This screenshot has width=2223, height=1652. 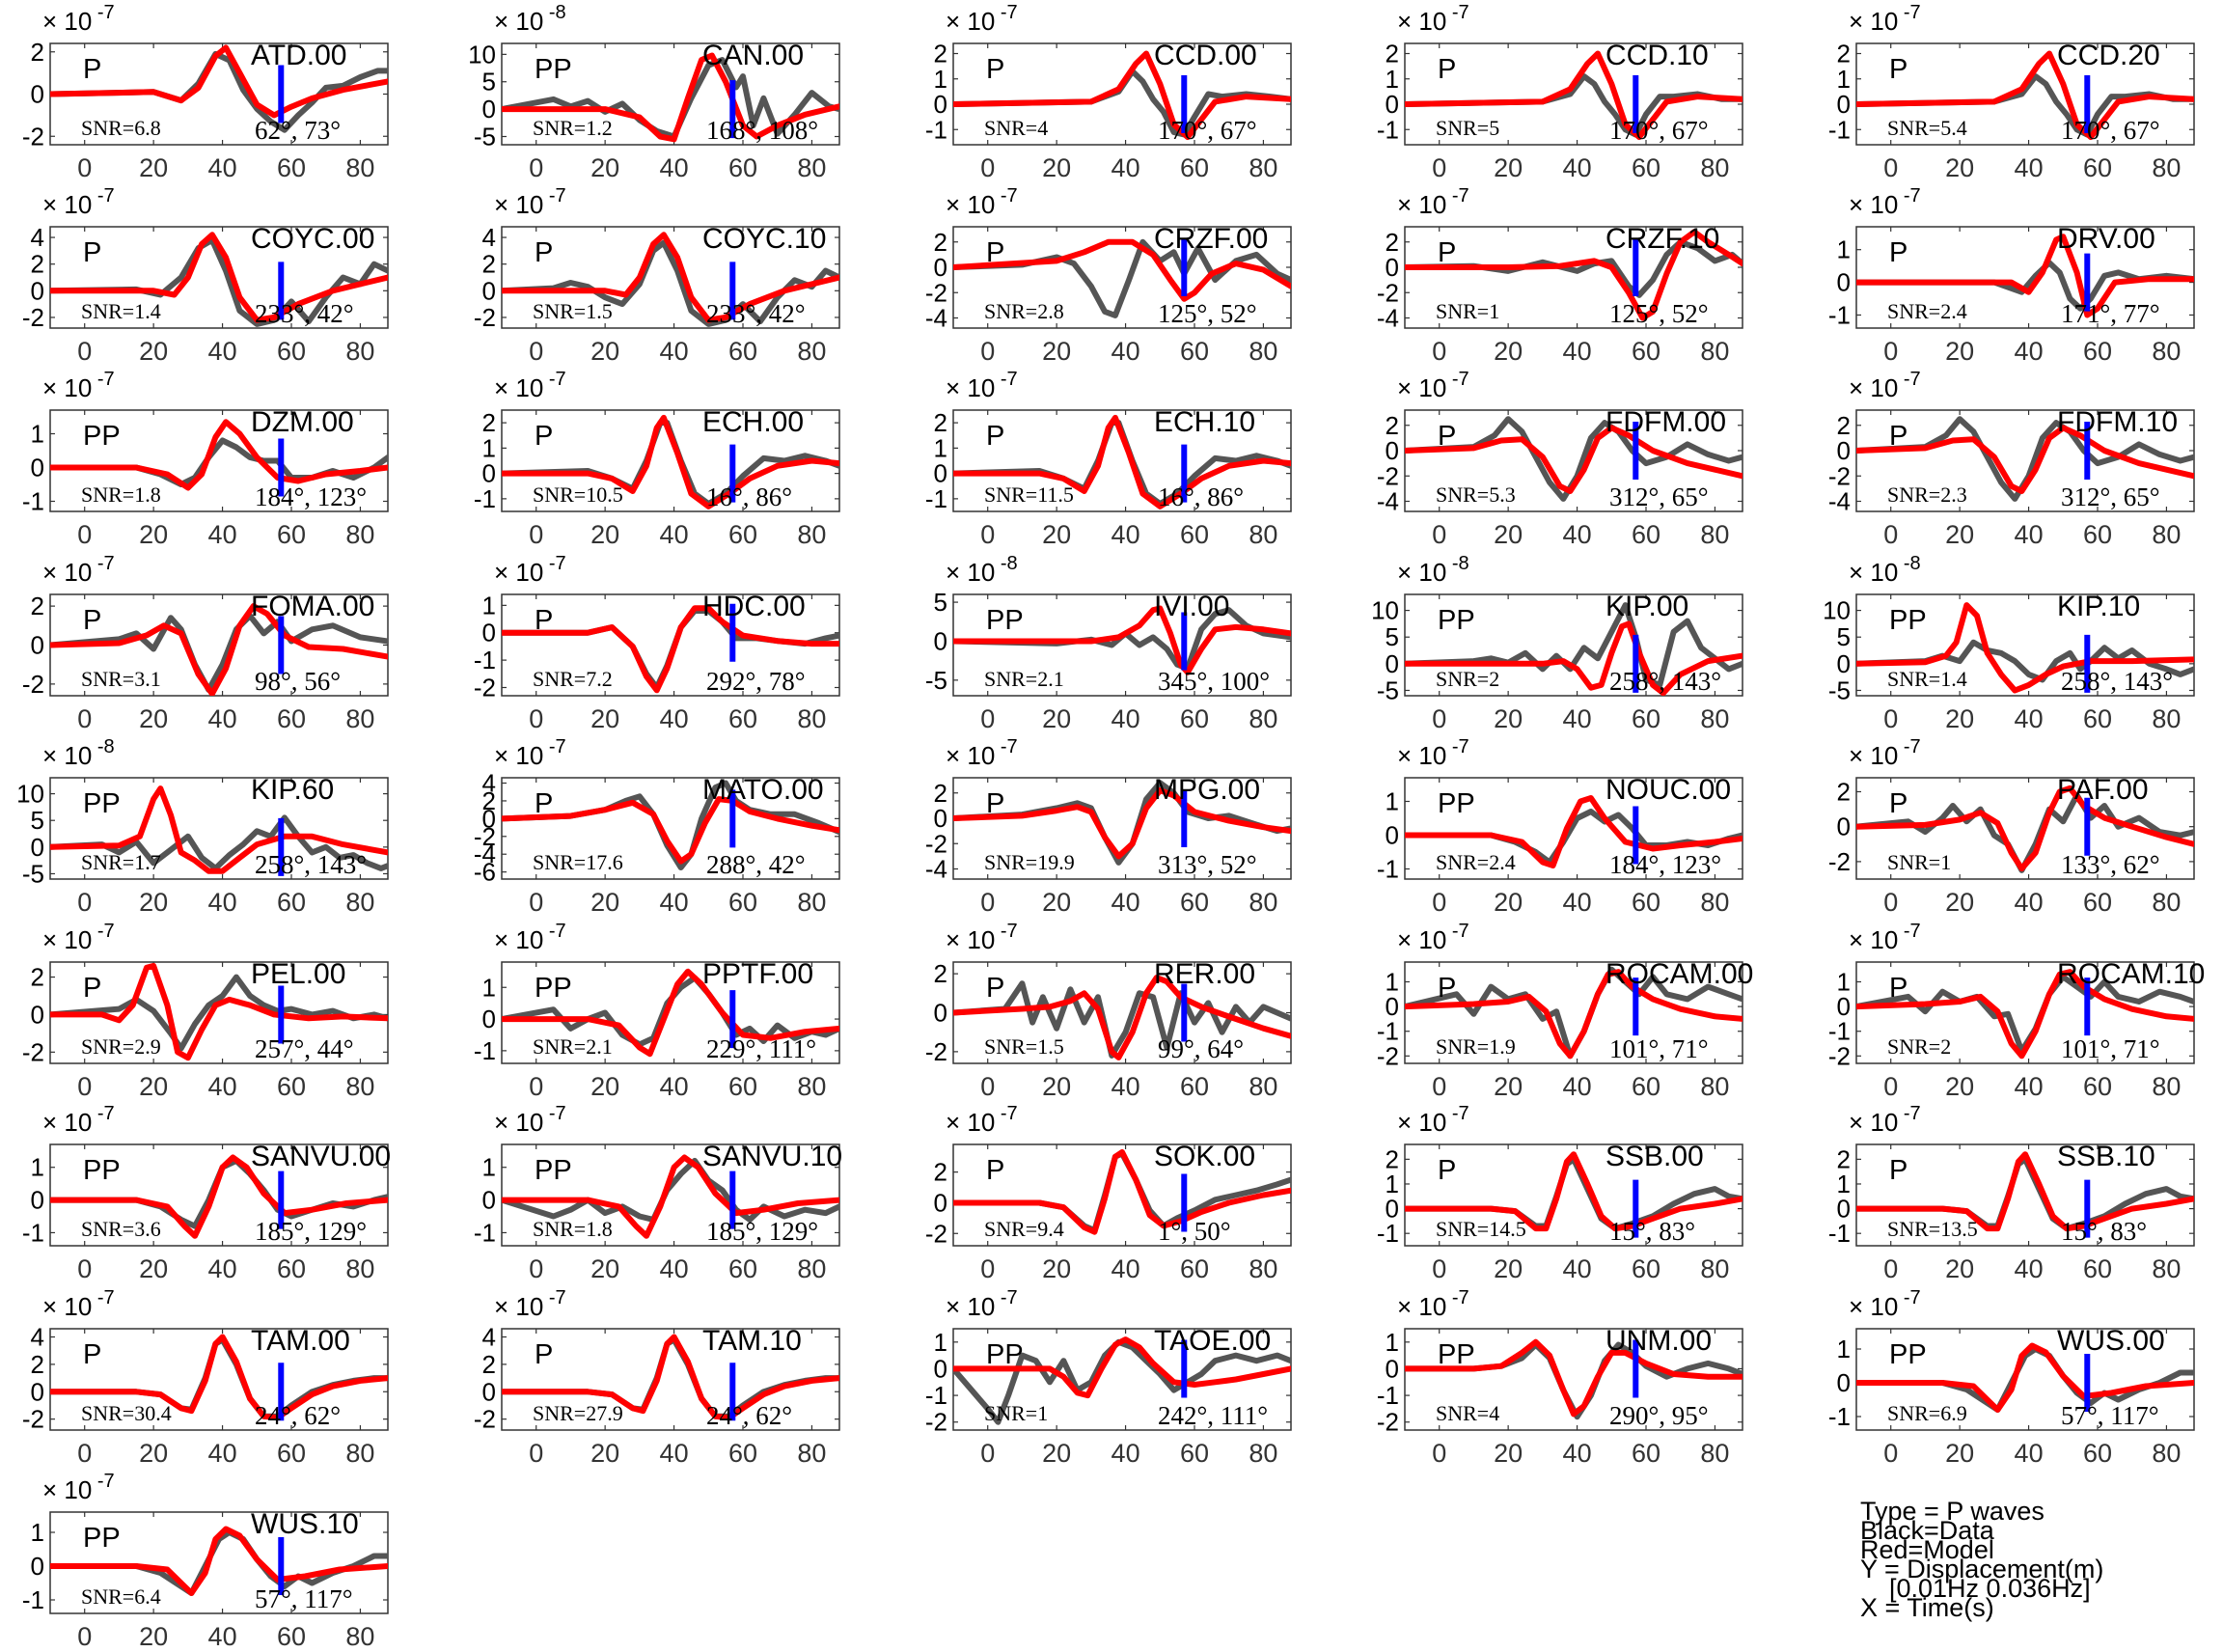 What do you see at coordinates (2110, 130) in the screenshot?
I see `angles-label: 170°, 67°` at bounding box center [2110, 130].